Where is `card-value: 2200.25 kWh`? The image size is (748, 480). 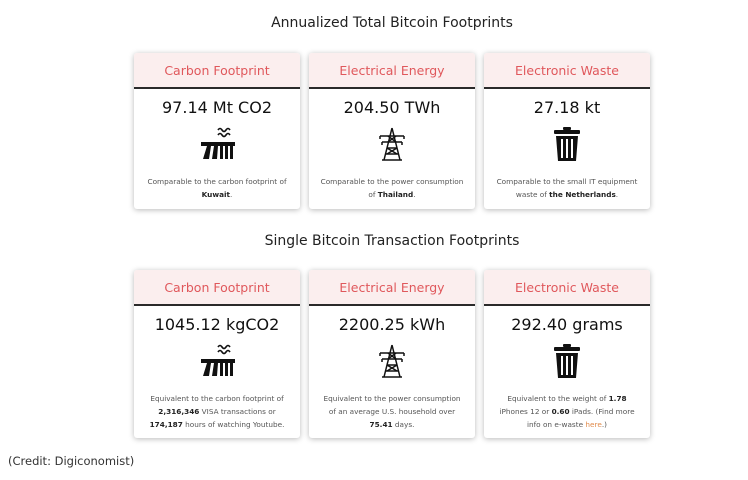 card-value: 2200.25 kWh is located at coordinates (392, 324).